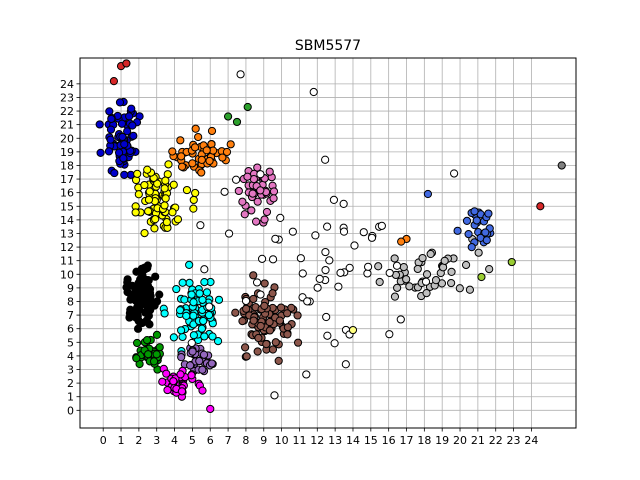 The width and height of the screenshot is (640, 480). I want to click on y-tick-label: 1, so click(70, 397).